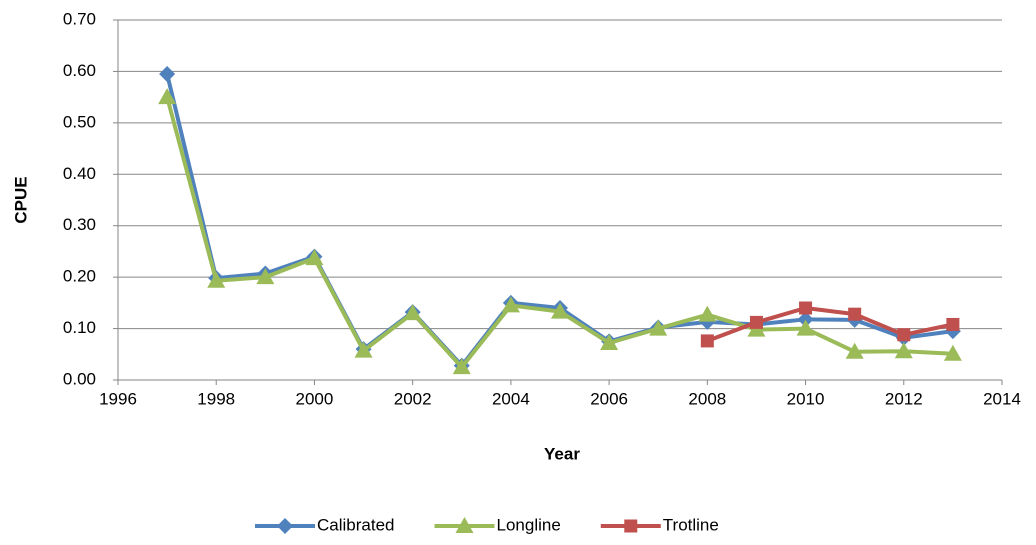  I want to click on x-tick-label: 2010, so click(806, 398).